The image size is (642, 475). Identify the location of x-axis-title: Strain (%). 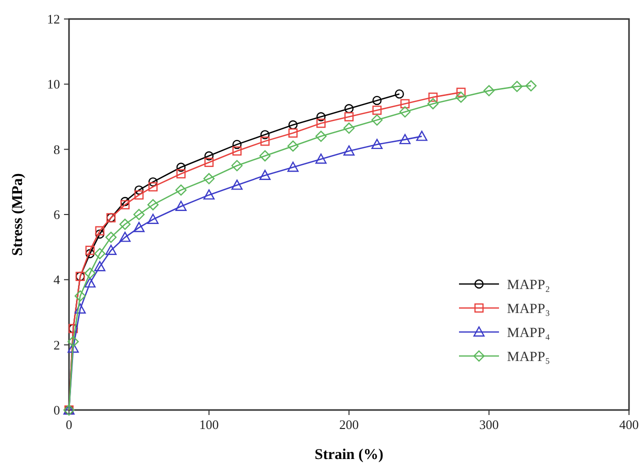
(349, 455).